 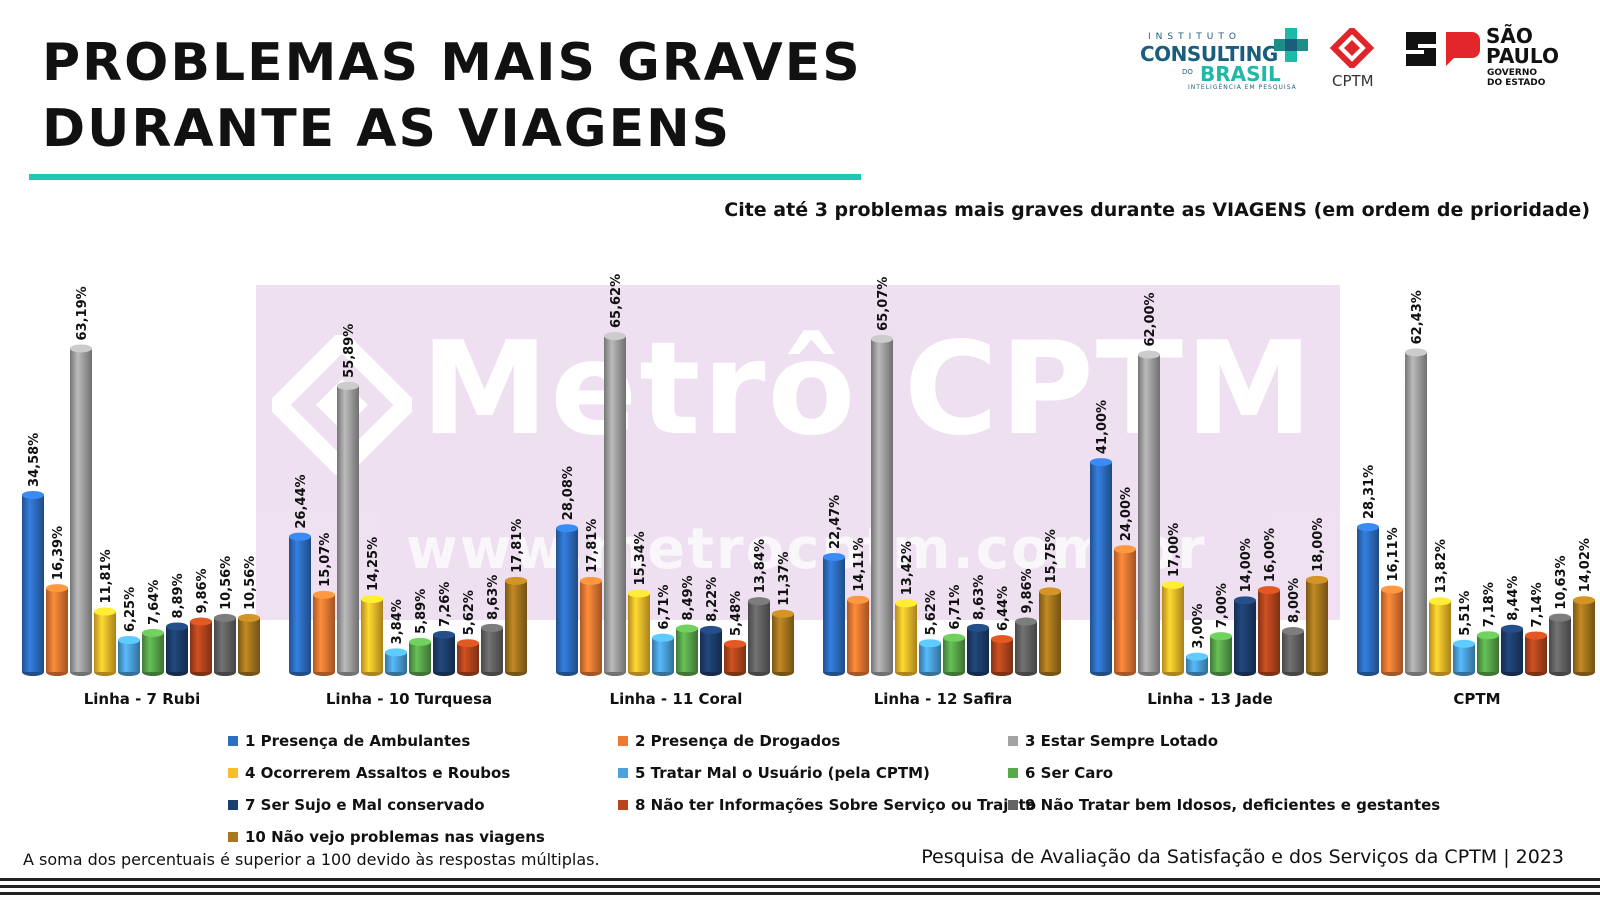 I want to click on legend-item: 2 Presença de Drogados, so click(x=729, y=741).